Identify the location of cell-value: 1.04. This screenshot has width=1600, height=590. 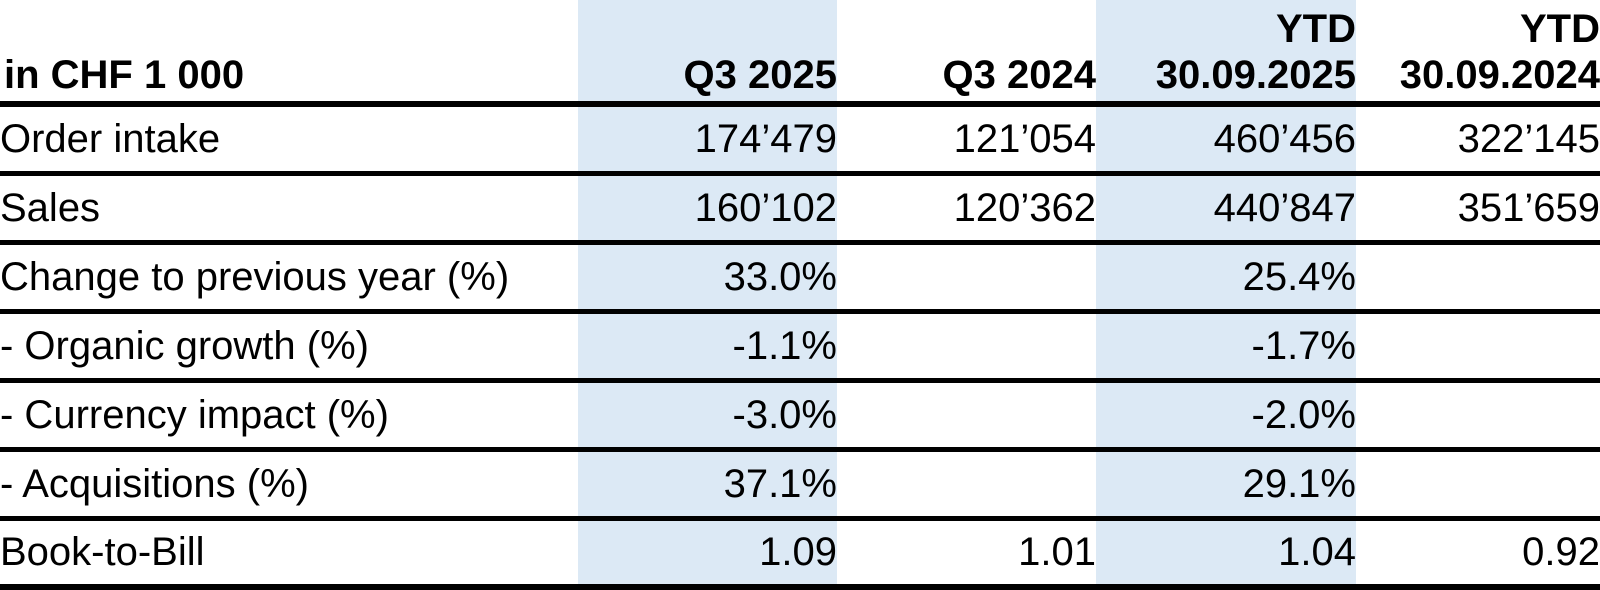
(1226, 554).